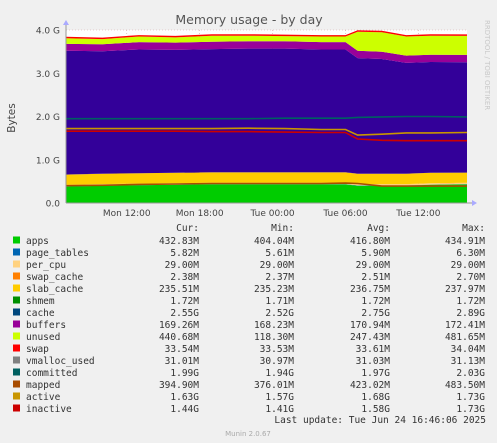 Image resolution: width=497 pixels, height=443 pixels. Describe the element at coordinates (274, 289) in the screenshot. I see `legend-min-slab-cache: 235.23M` at that location.